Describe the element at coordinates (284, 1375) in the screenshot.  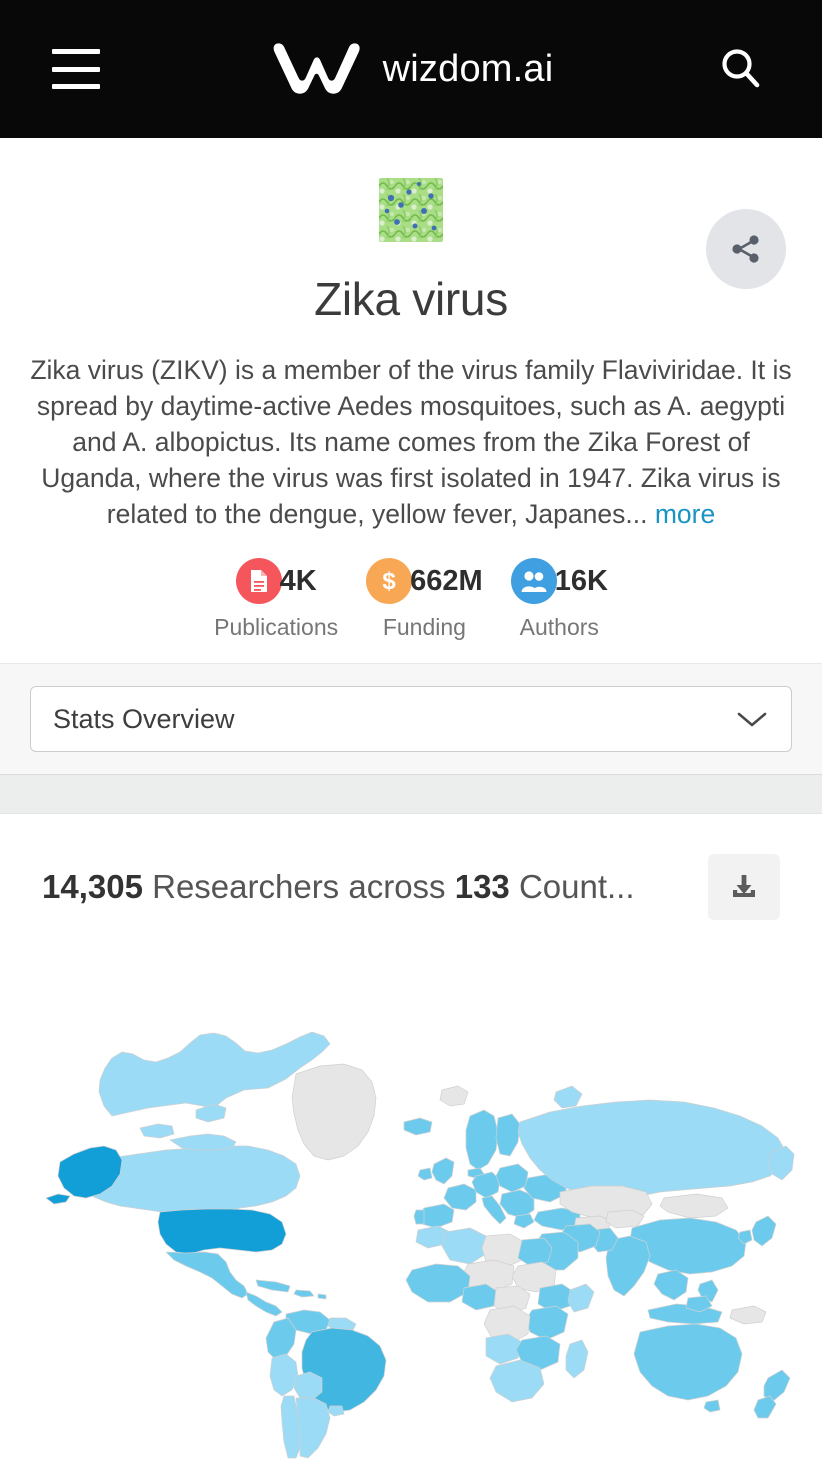
I see `region-peru` at that location.